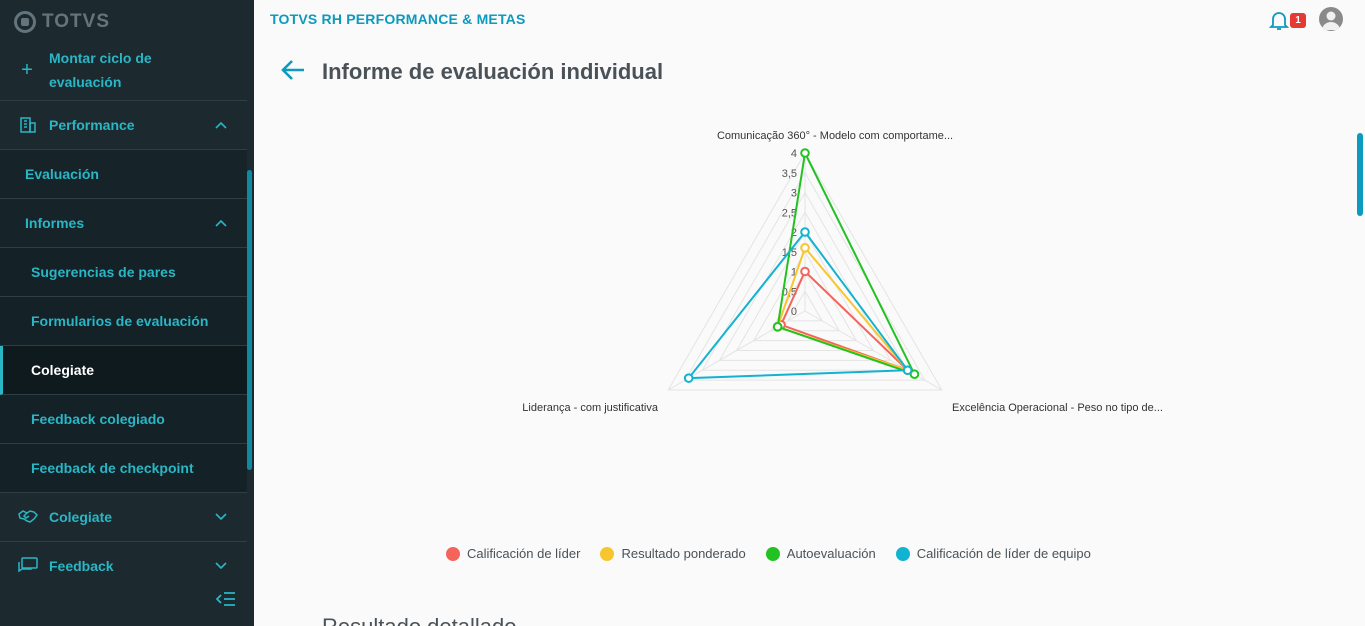  What do you see at coordinates (419, 620) in the screenshot?
I see `section-heading-next: Resultado detallado` at bounding box center [419, 620].